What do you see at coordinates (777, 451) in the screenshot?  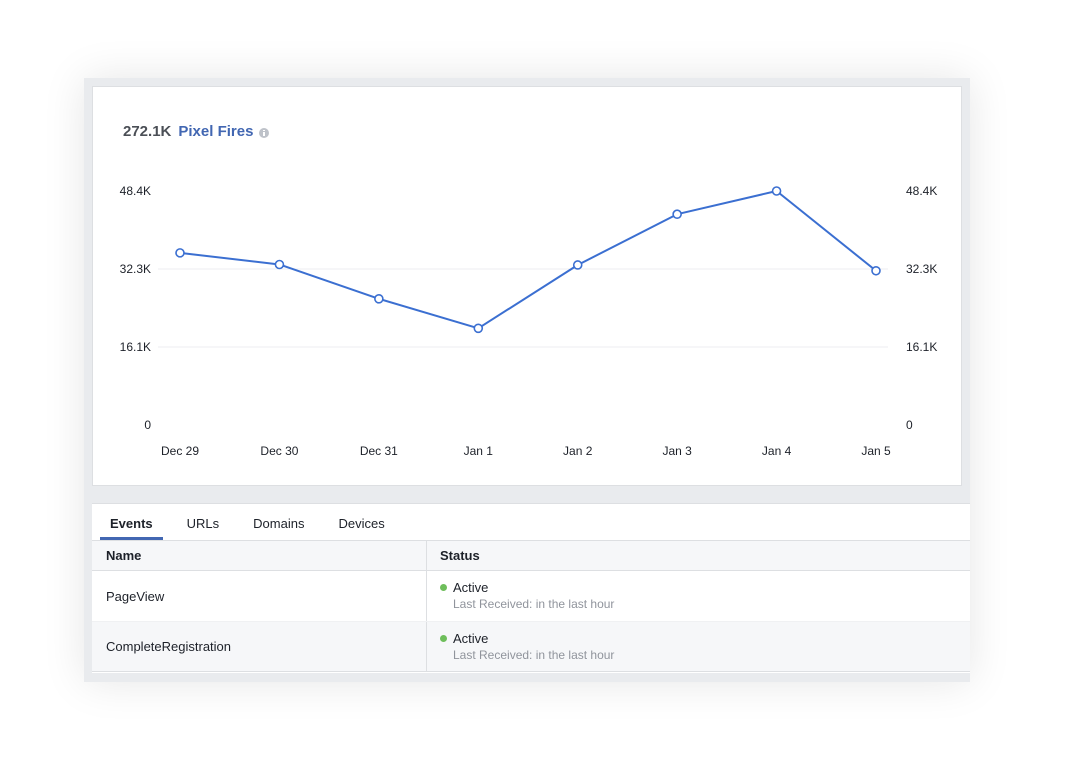 I see `x-tick-label: Jan 4` at bounding box center [777, 451].